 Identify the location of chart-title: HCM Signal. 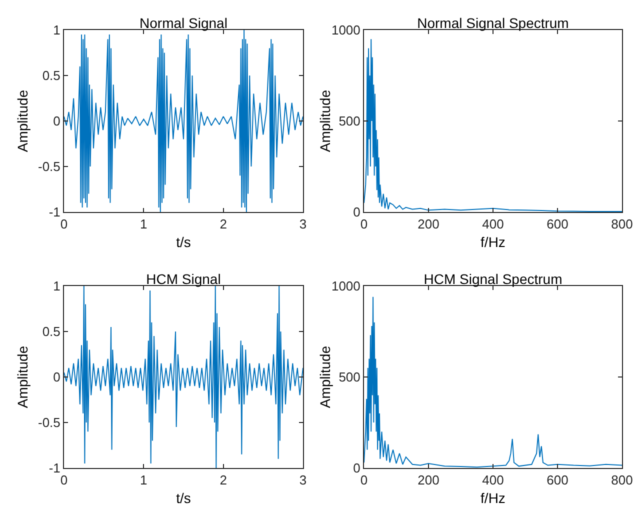
(183, 279).